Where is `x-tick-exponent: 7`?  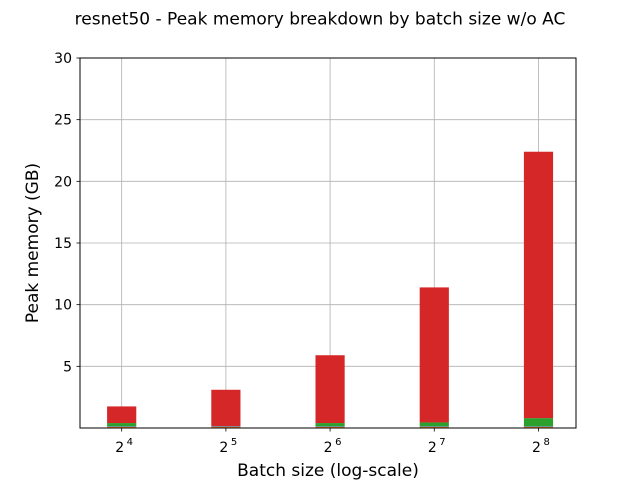 x-tick-exponent: 7 is located at coordinates (442, 442).